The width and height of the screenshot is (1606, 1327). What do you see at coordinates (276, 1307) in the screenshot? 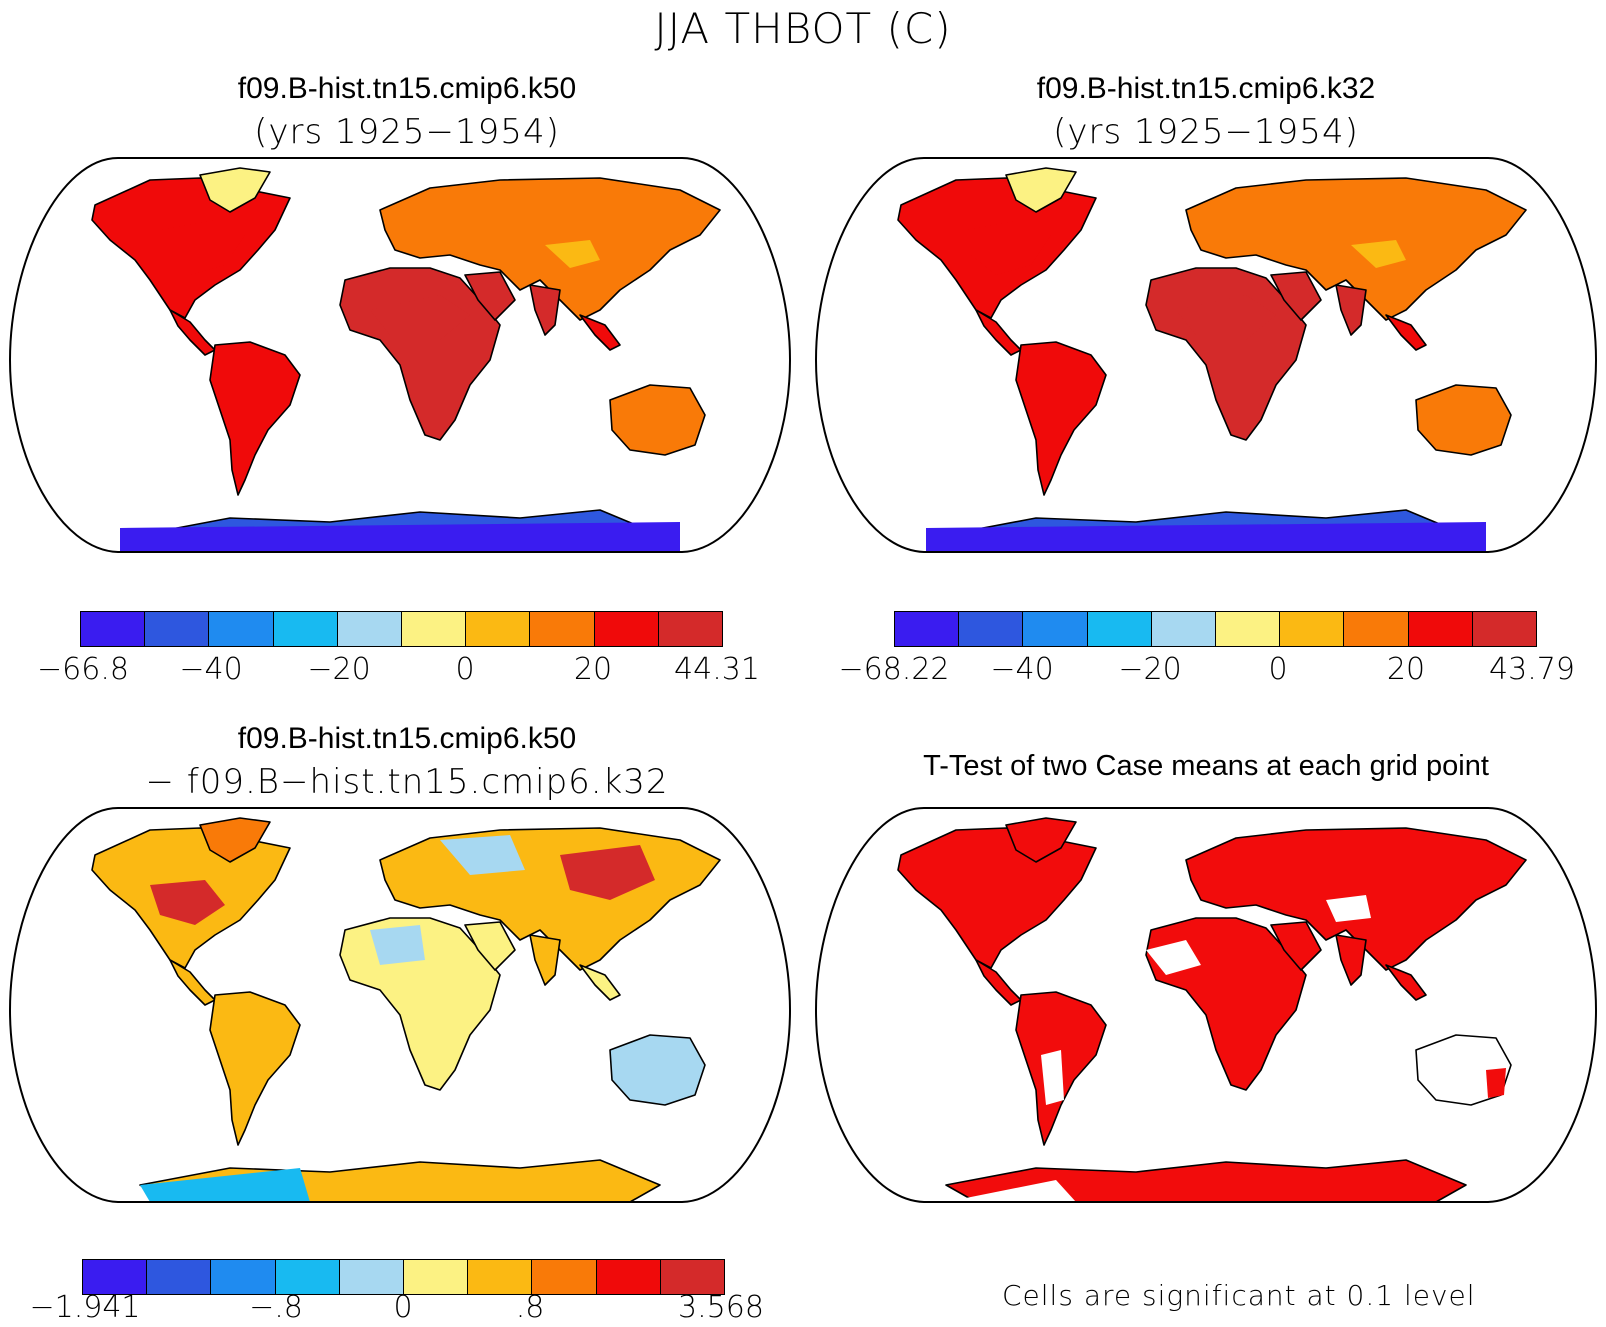
I see `cbar-label: −.8` at bounding box center [276, 1307].